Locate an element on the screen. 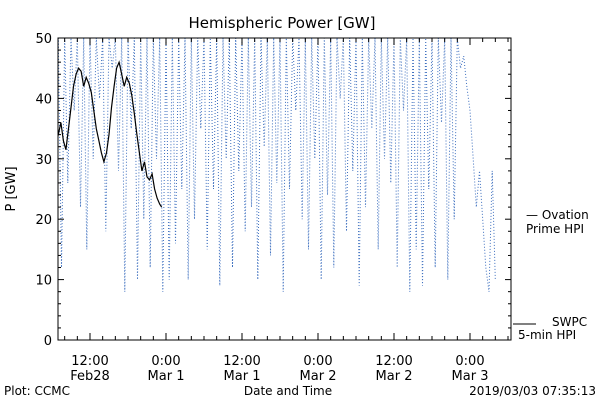 Image resolution: width=600 pixels, height=400 pixels. y-tick-label: 30 is located at coordinates (43, 160).